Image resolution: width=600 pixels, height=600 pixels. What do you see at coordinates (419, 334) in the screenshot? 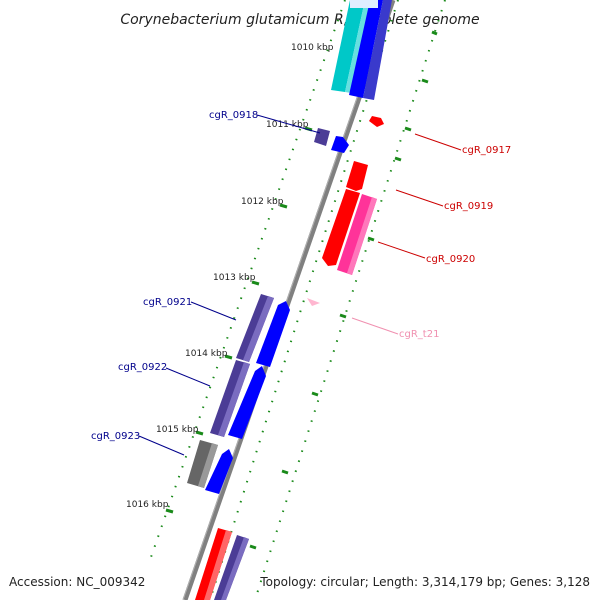
I see `gene-label-cgR-t21: cgR_t21` at bounding box center [419, 334].